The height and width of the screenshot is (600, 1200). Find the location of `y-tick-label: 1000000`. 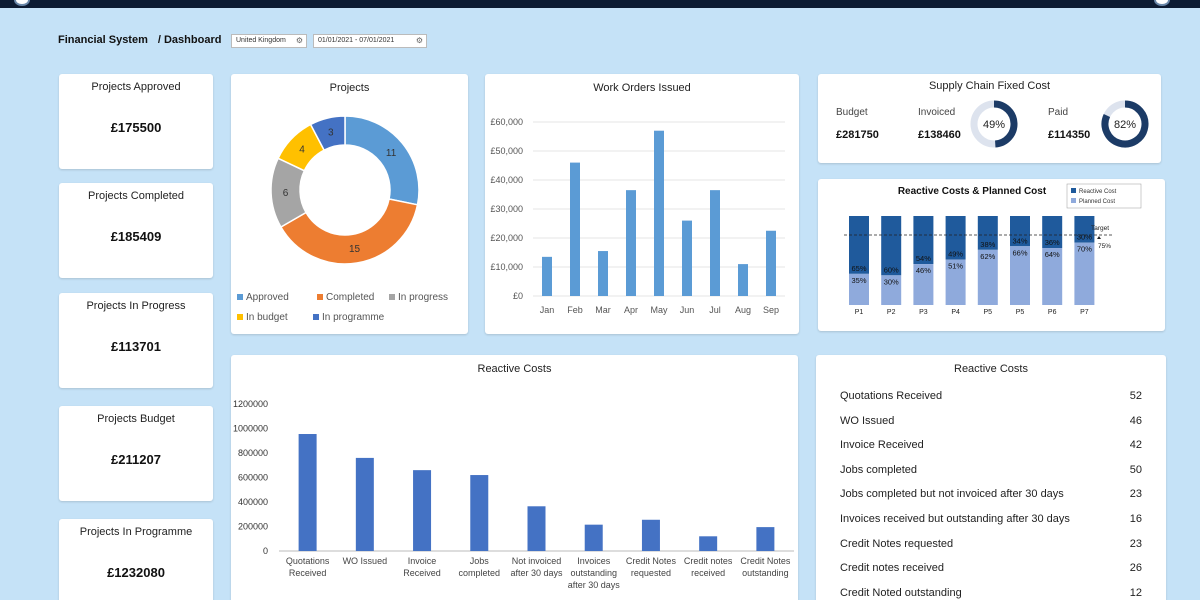

y-tick-label: 1000000 is located at coordinates (250, 429).